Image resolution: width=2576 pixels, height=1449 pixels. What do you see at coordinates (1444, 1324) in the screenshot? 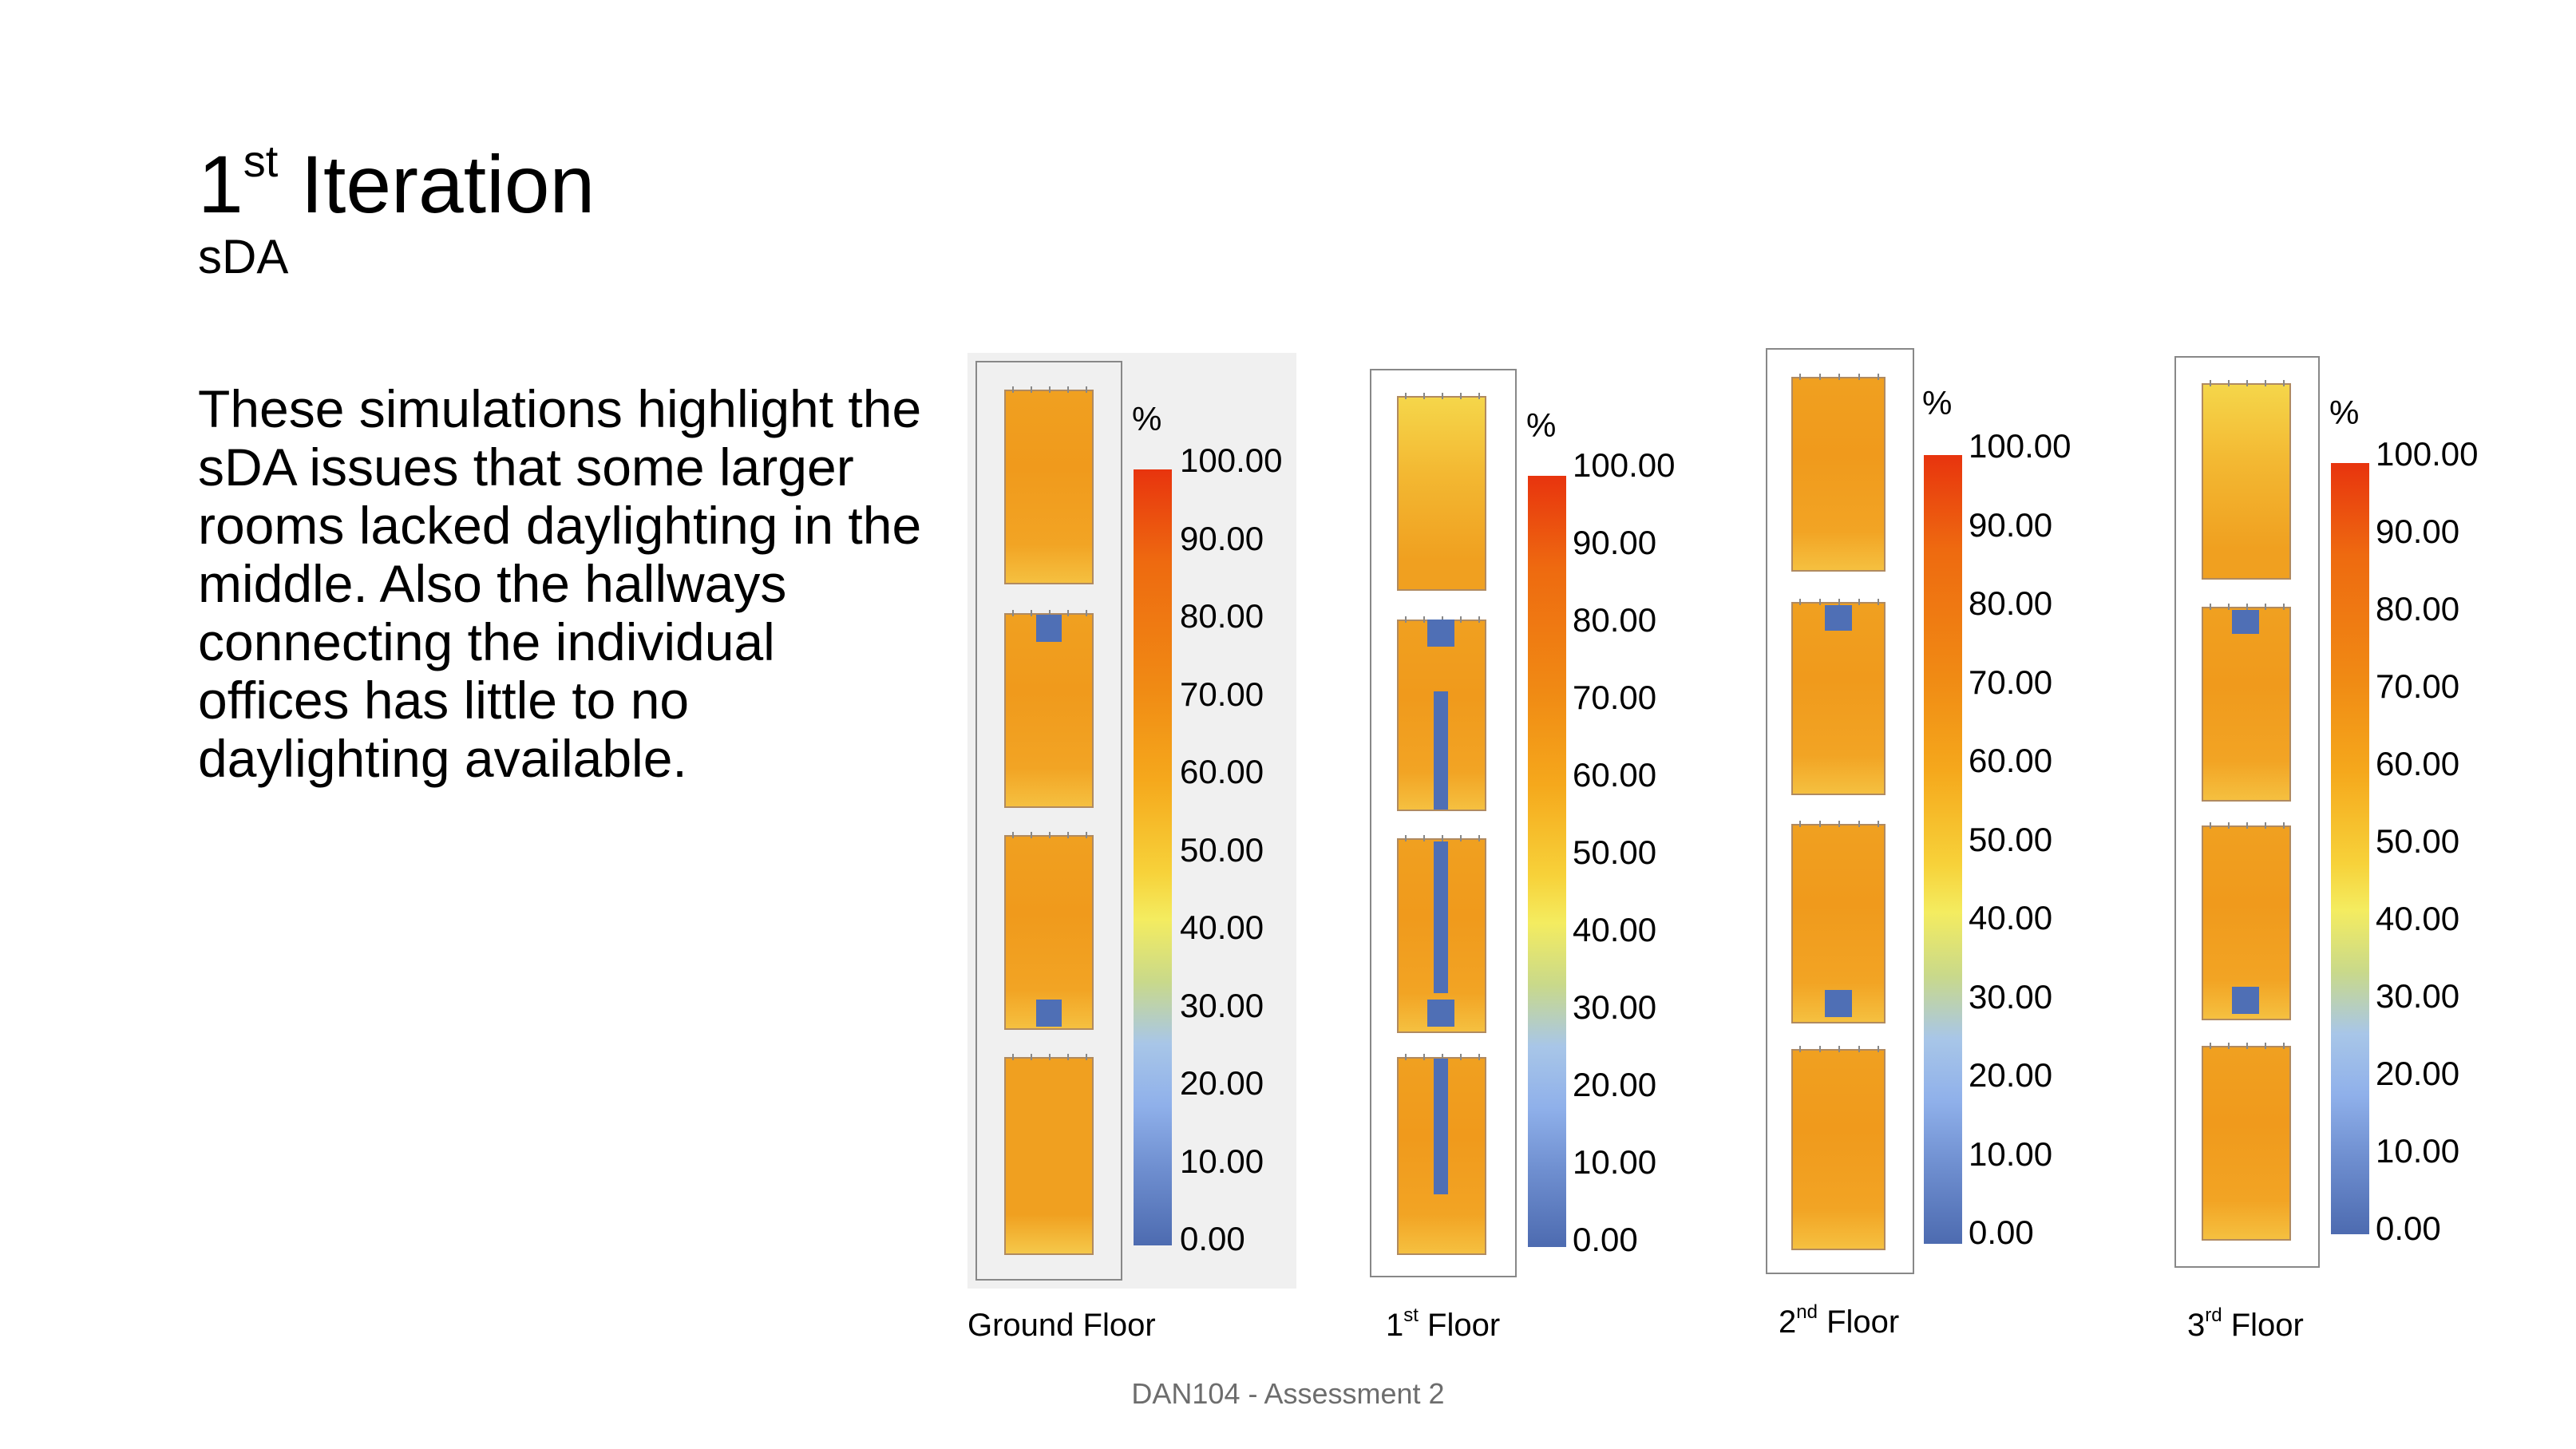
I see `floor-label-first: 1st Floor` at bounding box center [1444, 1324].